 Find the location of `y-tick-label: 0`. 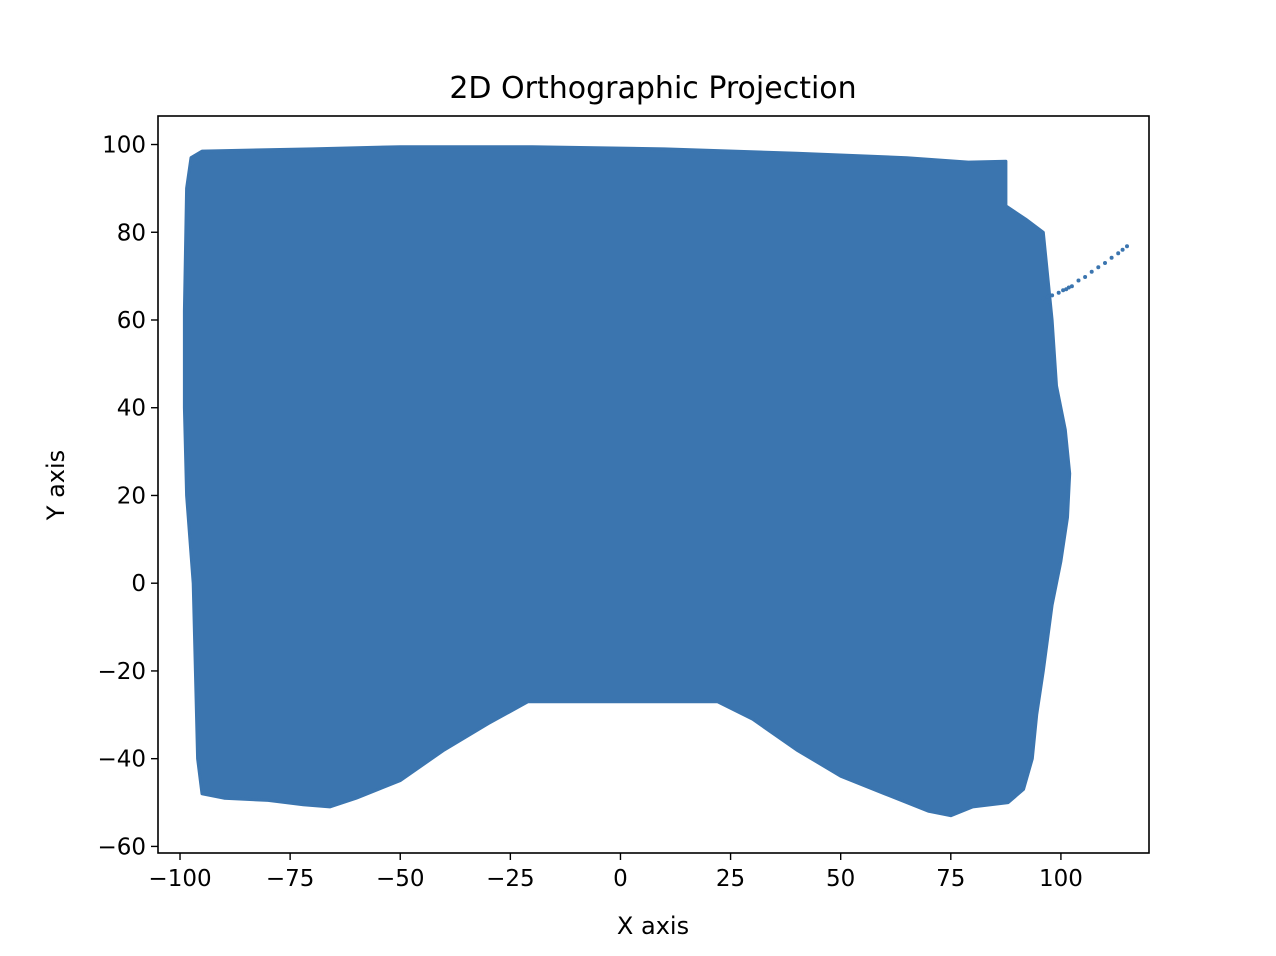

y-tick-label: 0 is located at coordinates (138, 584).